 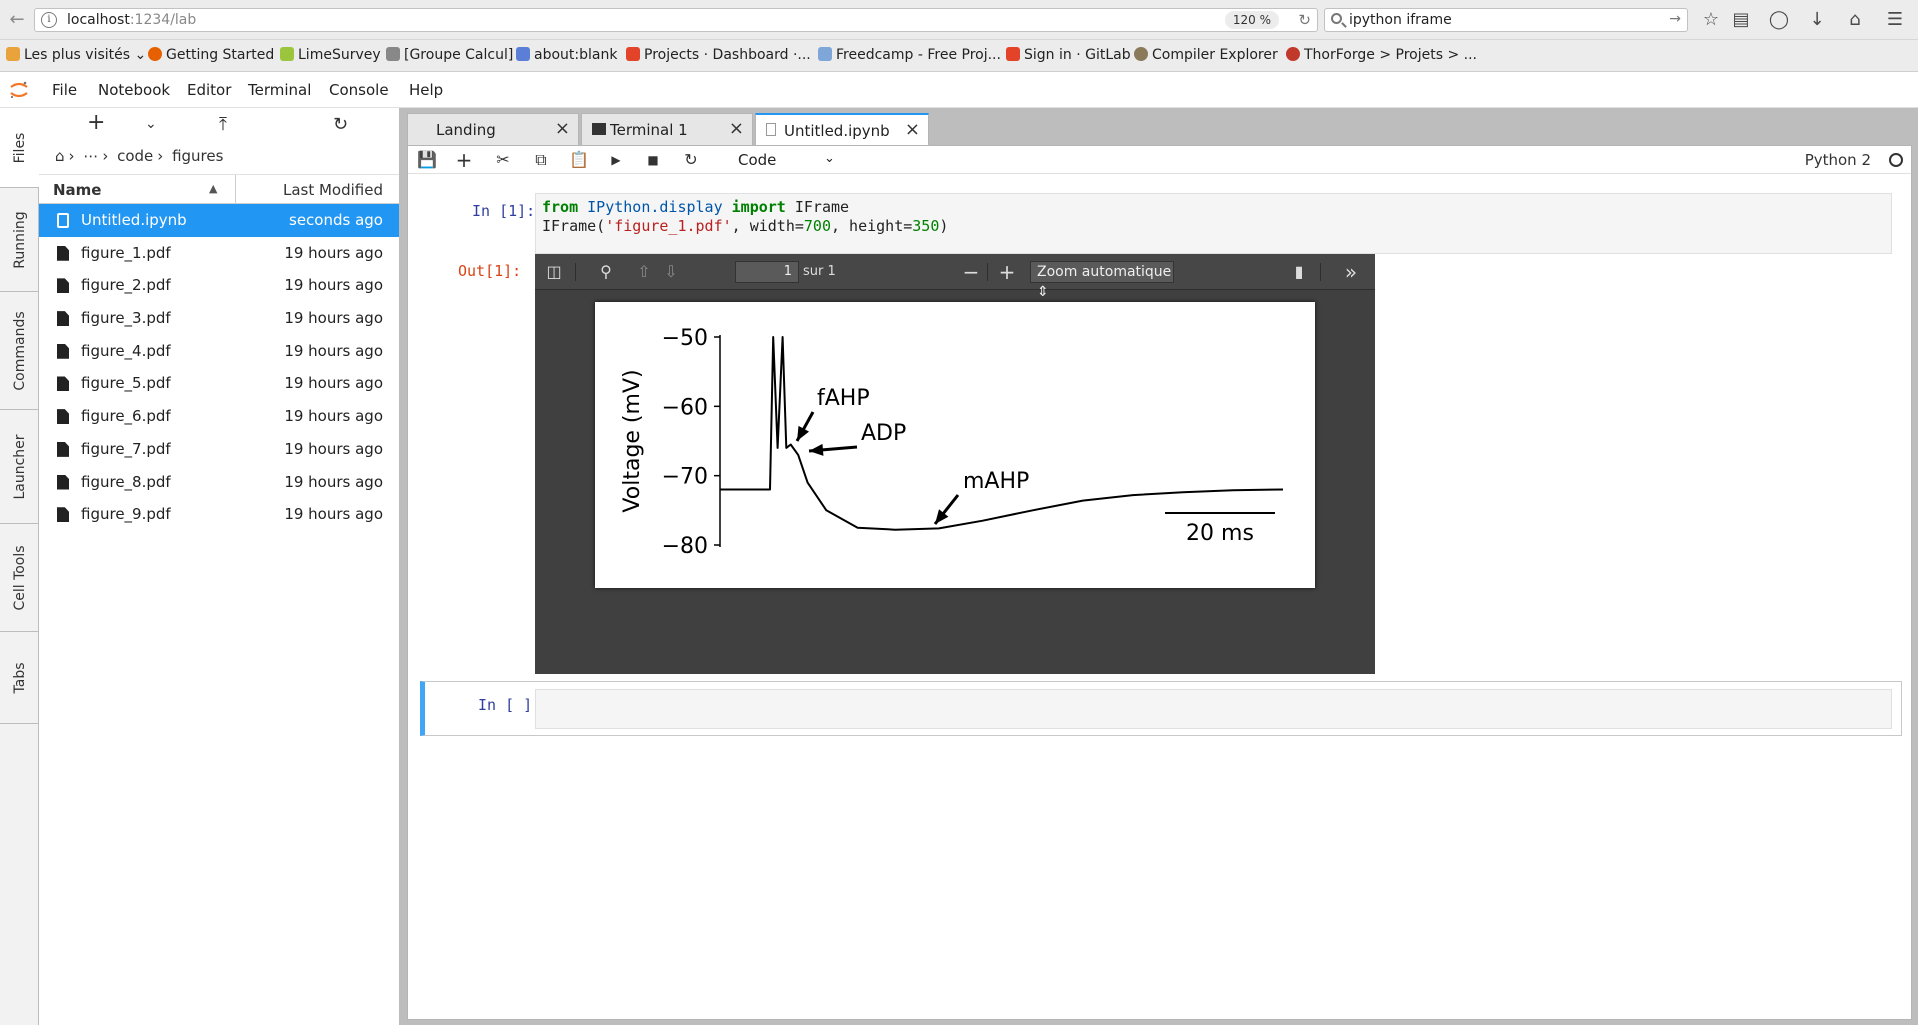 I want to click on find-icon: ⚲, so click(x=606, y=271).